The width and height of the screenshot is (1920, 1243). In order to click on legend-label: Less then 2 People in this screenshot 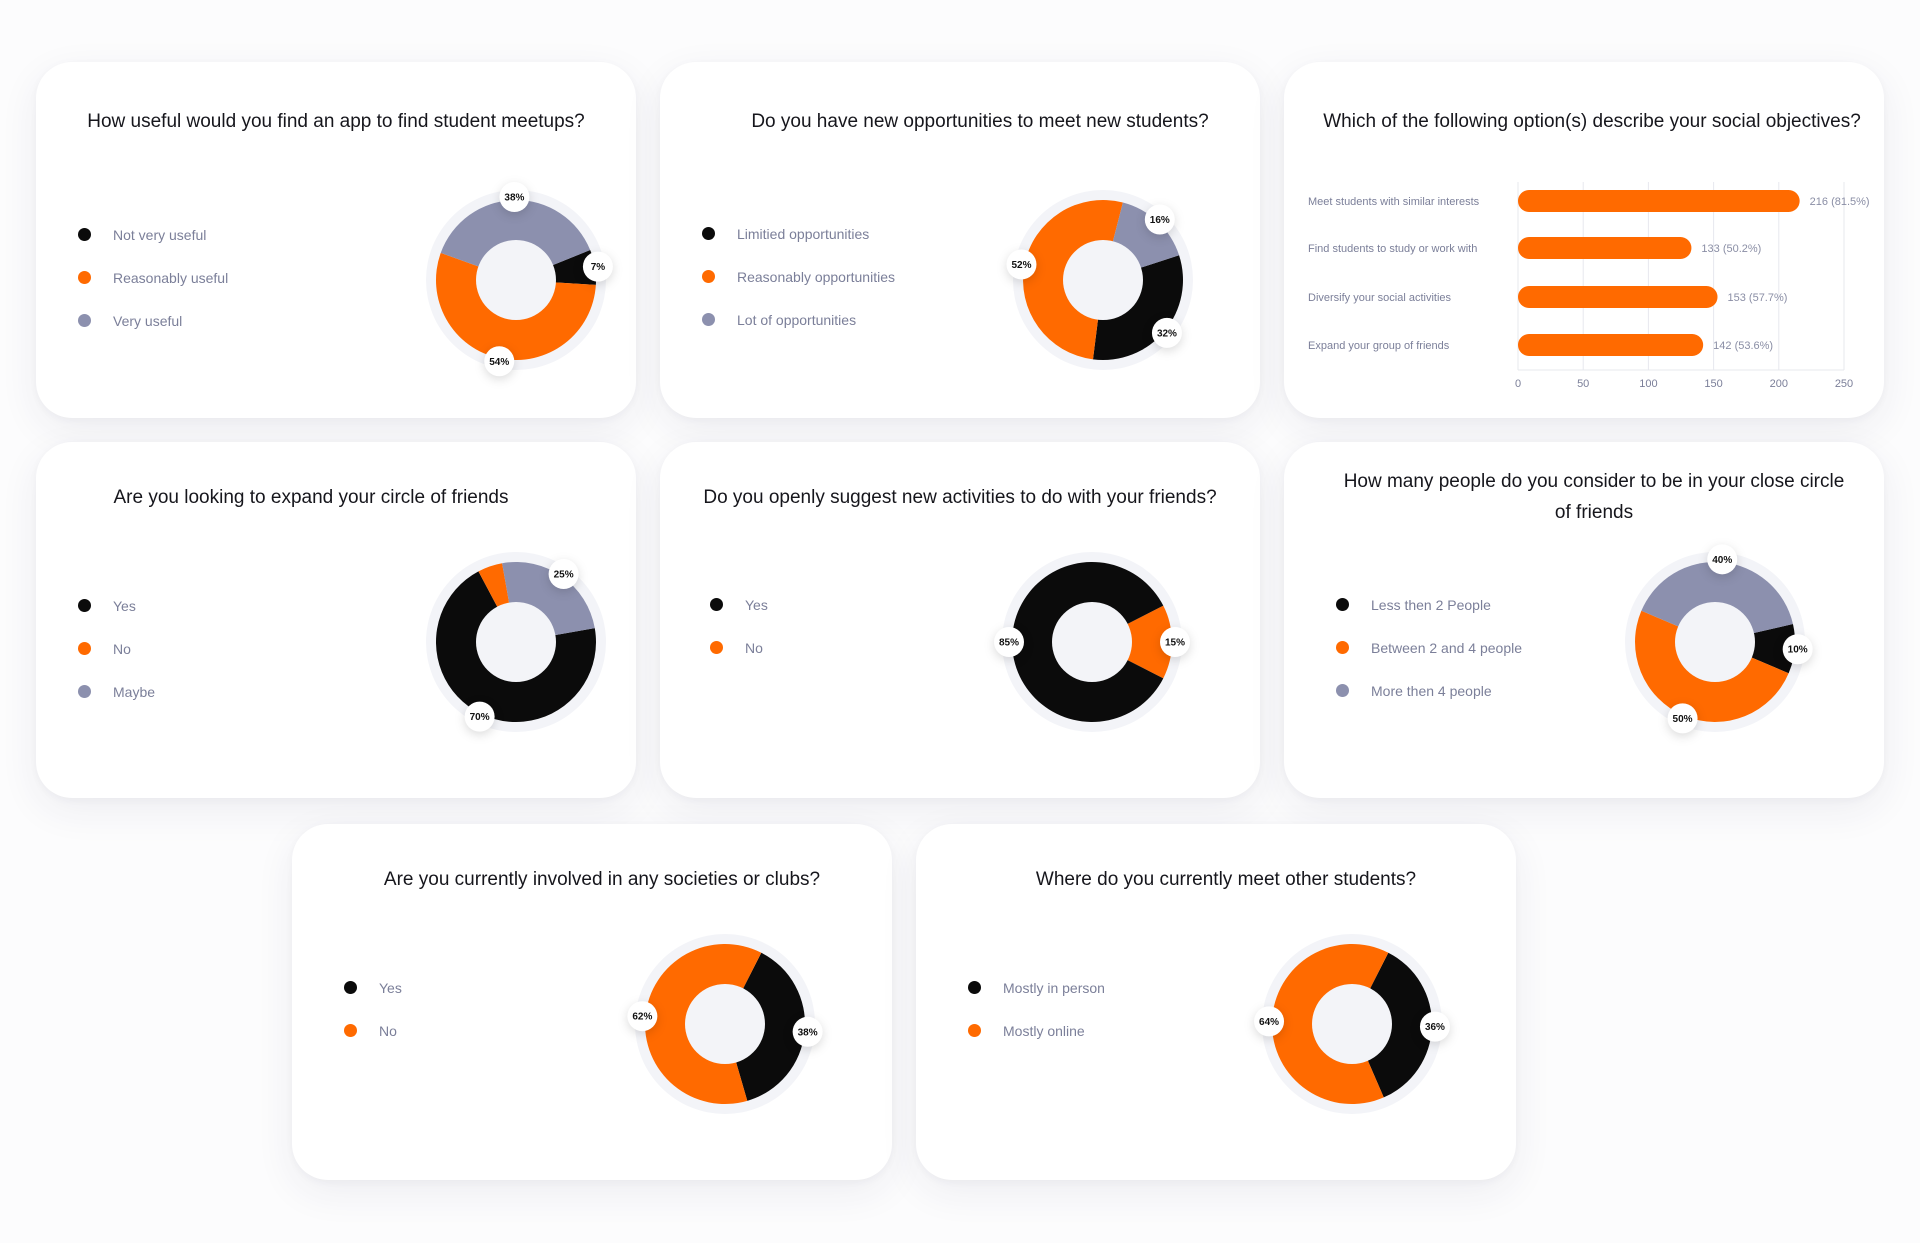, I will do `click(1431, 604)`.